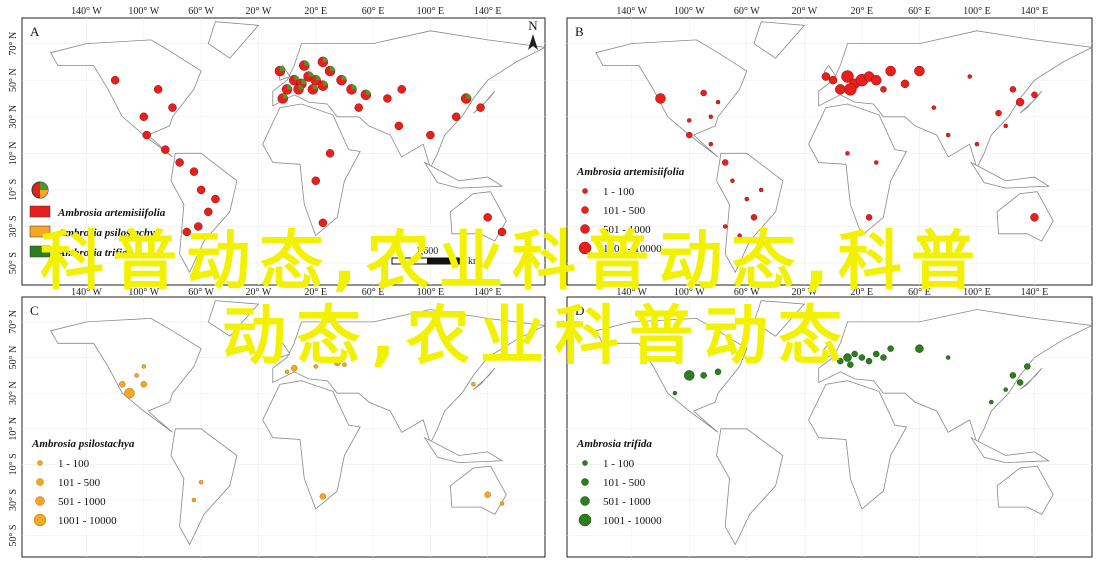 The height and width of the screenshot is (573, 1112). What do you see at coordinates (1035, 11) in the screenshot?
I see `longitude-label: 140° E` at bounding box center [1035, 11].